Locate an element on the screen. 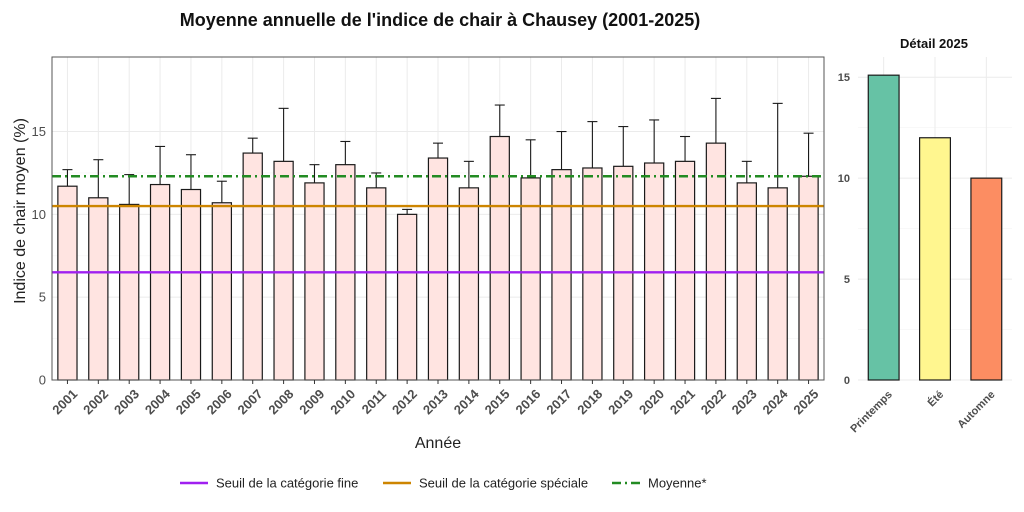 The width and height of the screenshot is (1024, 512). bar-2021 is located at coordinates (685, 270).